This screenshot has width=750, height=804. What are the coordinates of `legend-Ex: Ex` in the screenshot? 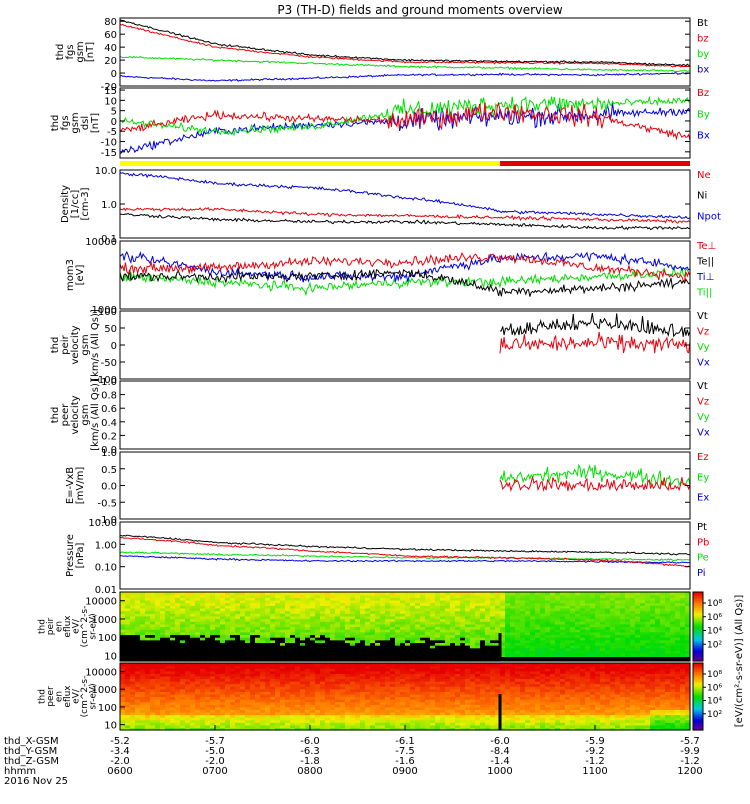 It's located at (703, 498).